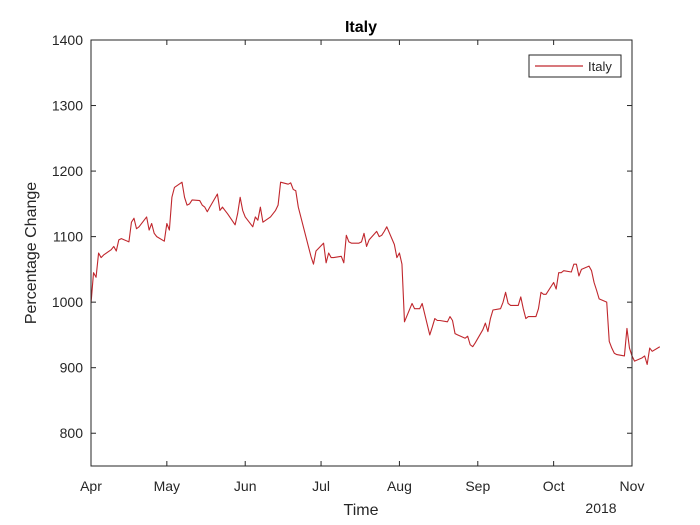 Image resolution: width=700 pixels, height=525 pixels. Describe the element at coordinates (399, 486) in the screenshot. I see `x-tick-label-aug: Aug` at that location.